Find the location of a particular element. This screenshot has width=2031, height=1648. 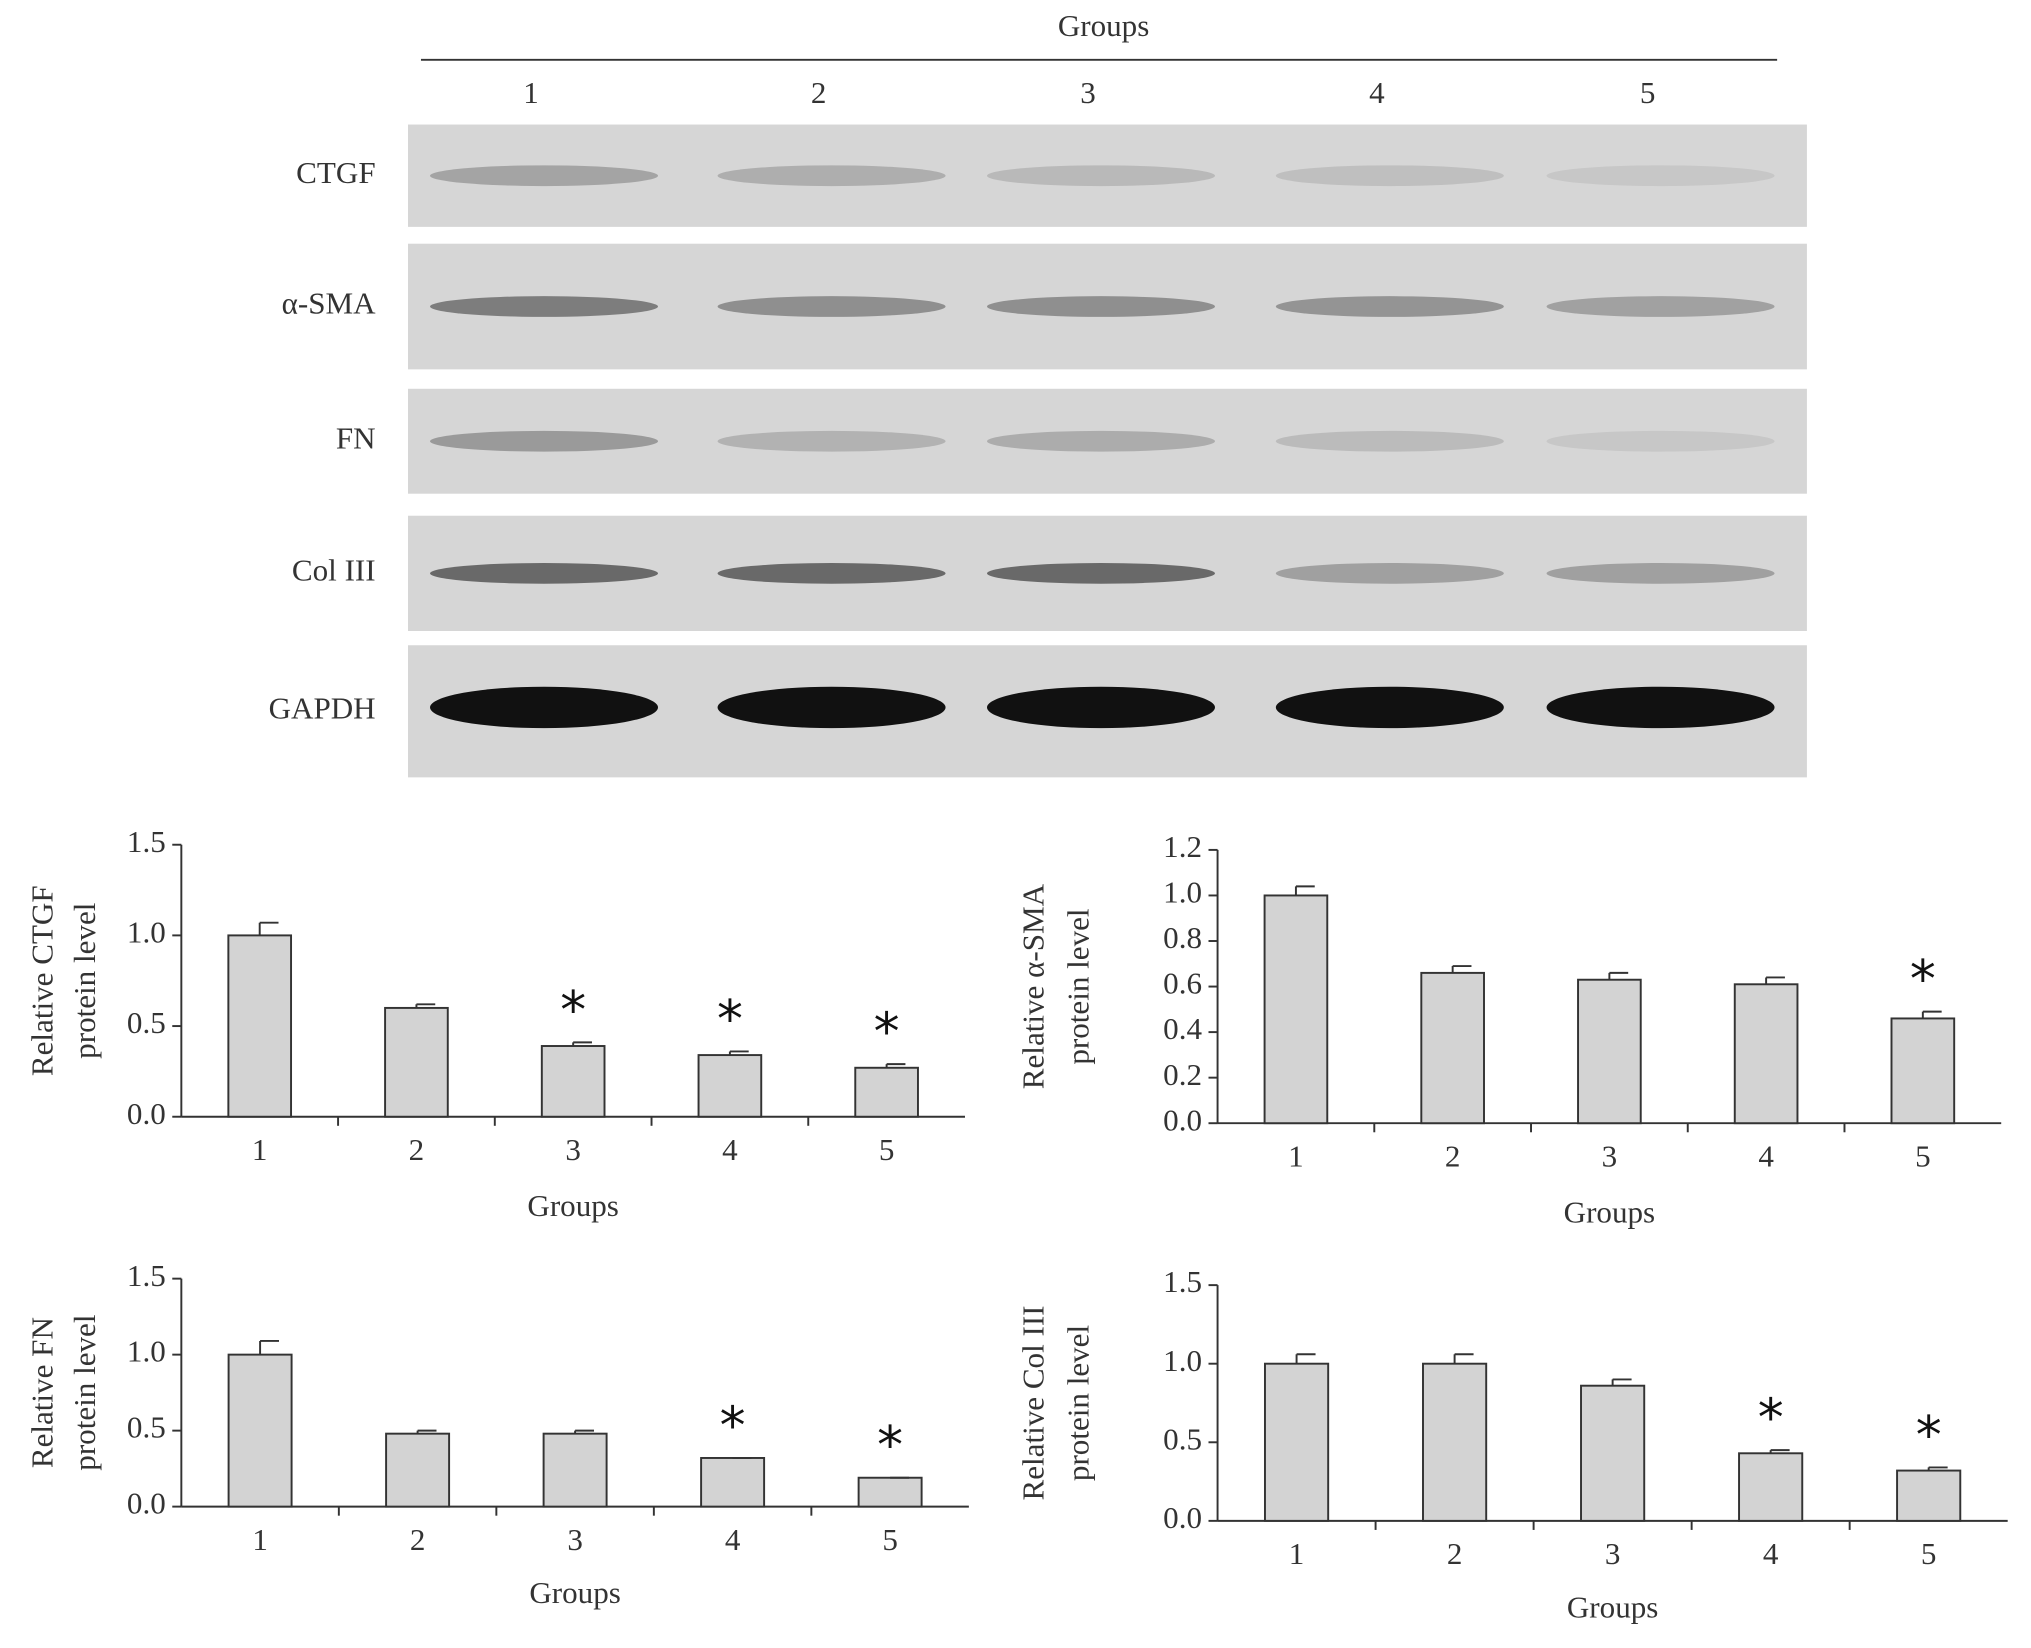

lane-label: 2 is located at coordinates (819, 92).